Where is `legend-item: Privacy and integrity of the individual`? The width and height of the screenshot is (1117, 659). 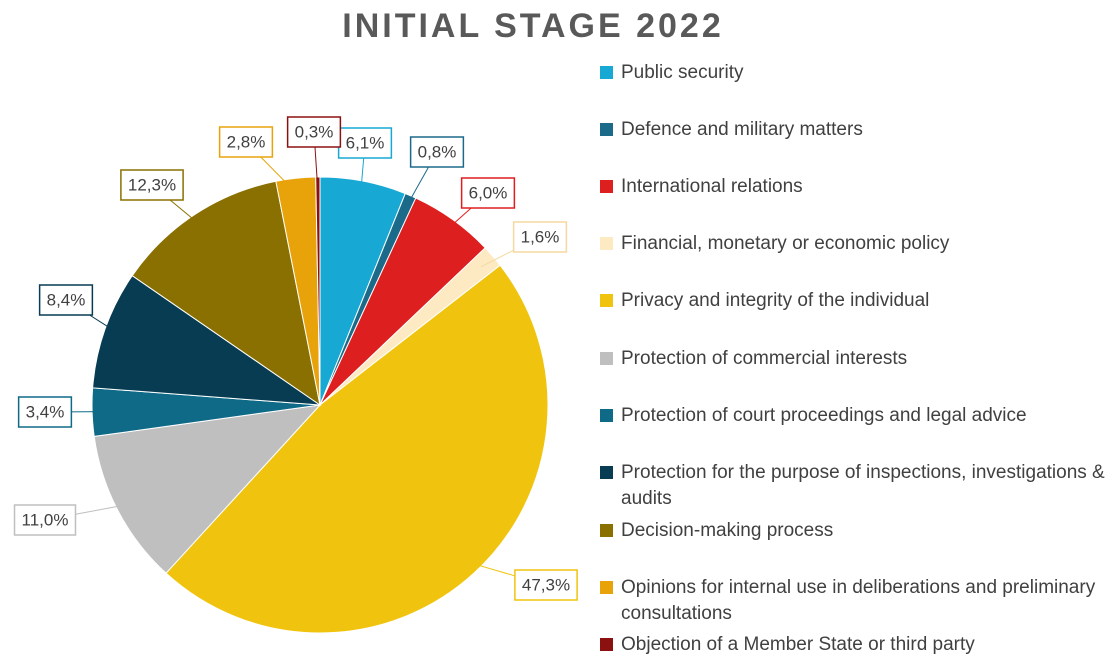
legend-item: Privacy and integrity of the individual is located at coordinates (855, 301).